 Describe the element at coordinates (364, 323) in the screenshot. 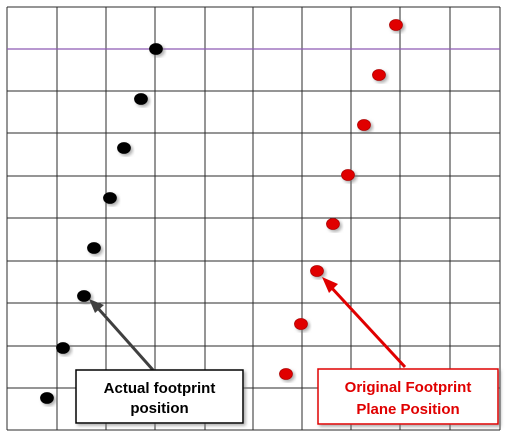

I see `original-arrow` at that location.